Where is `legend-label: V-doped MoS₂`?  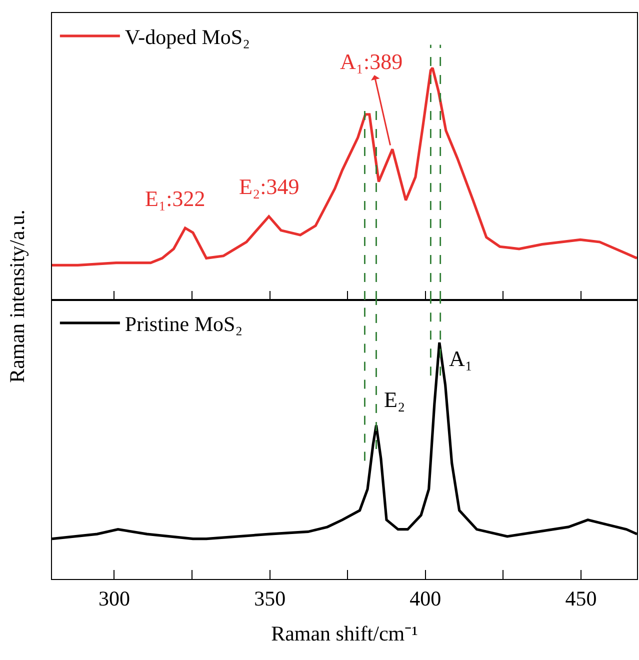 legend-label: V-doped MoS₂ is located at coordinates (187, 37).